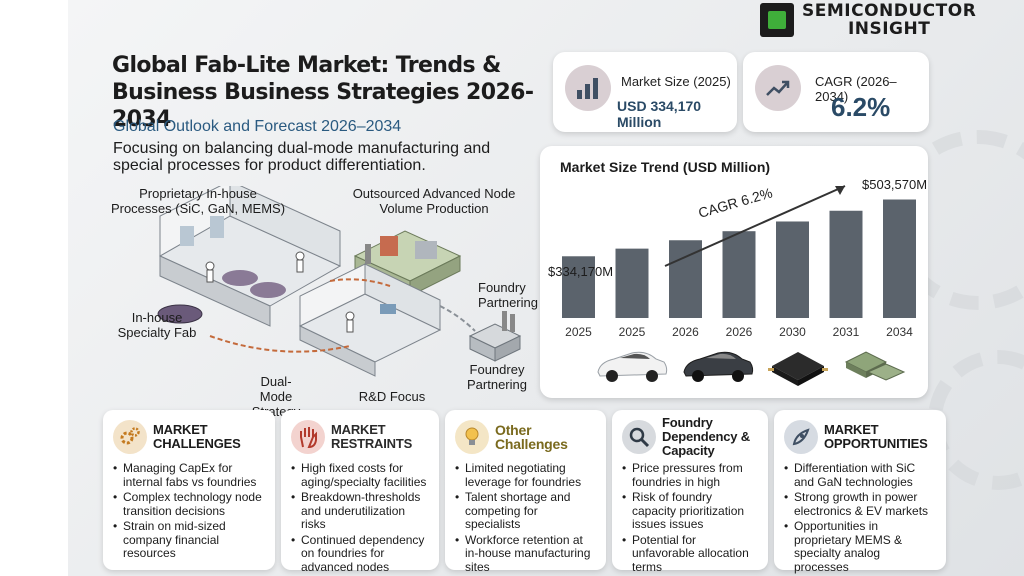  I want to click on card-title: Foundry Dependency & Capacity, so click(706, 436).